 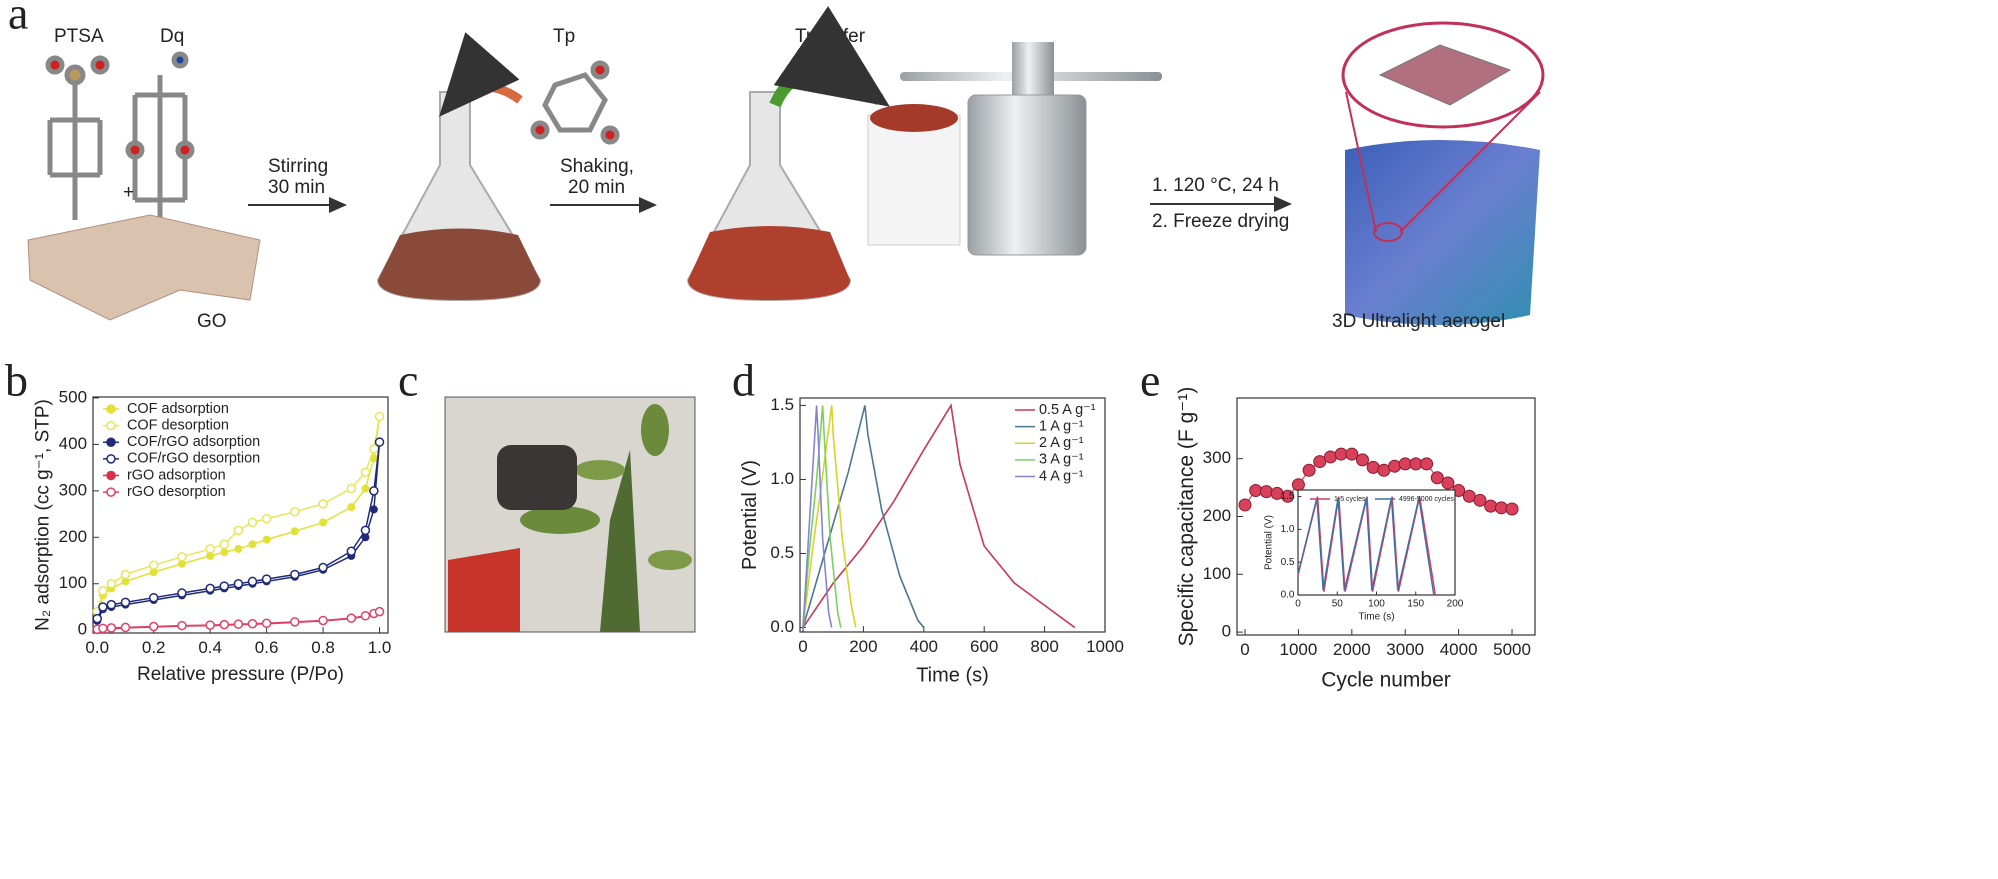 What do you see at coordinates (212, 321) in the screenshot?
I see `label: GO` at bounding box center [212, 321].